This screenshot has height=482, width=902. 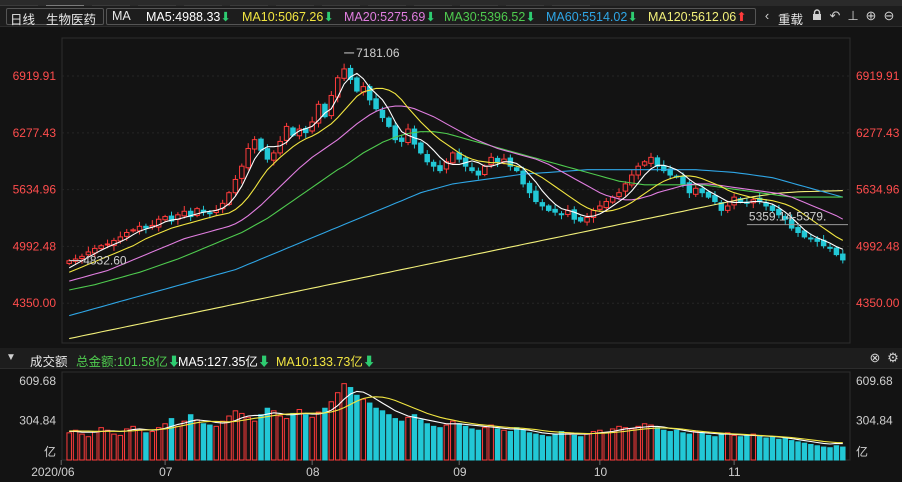 What do you see at coordinates (11, 357) in the screenshot?
I see `collapse-icon: ▼` at bounding box center [11, 357].